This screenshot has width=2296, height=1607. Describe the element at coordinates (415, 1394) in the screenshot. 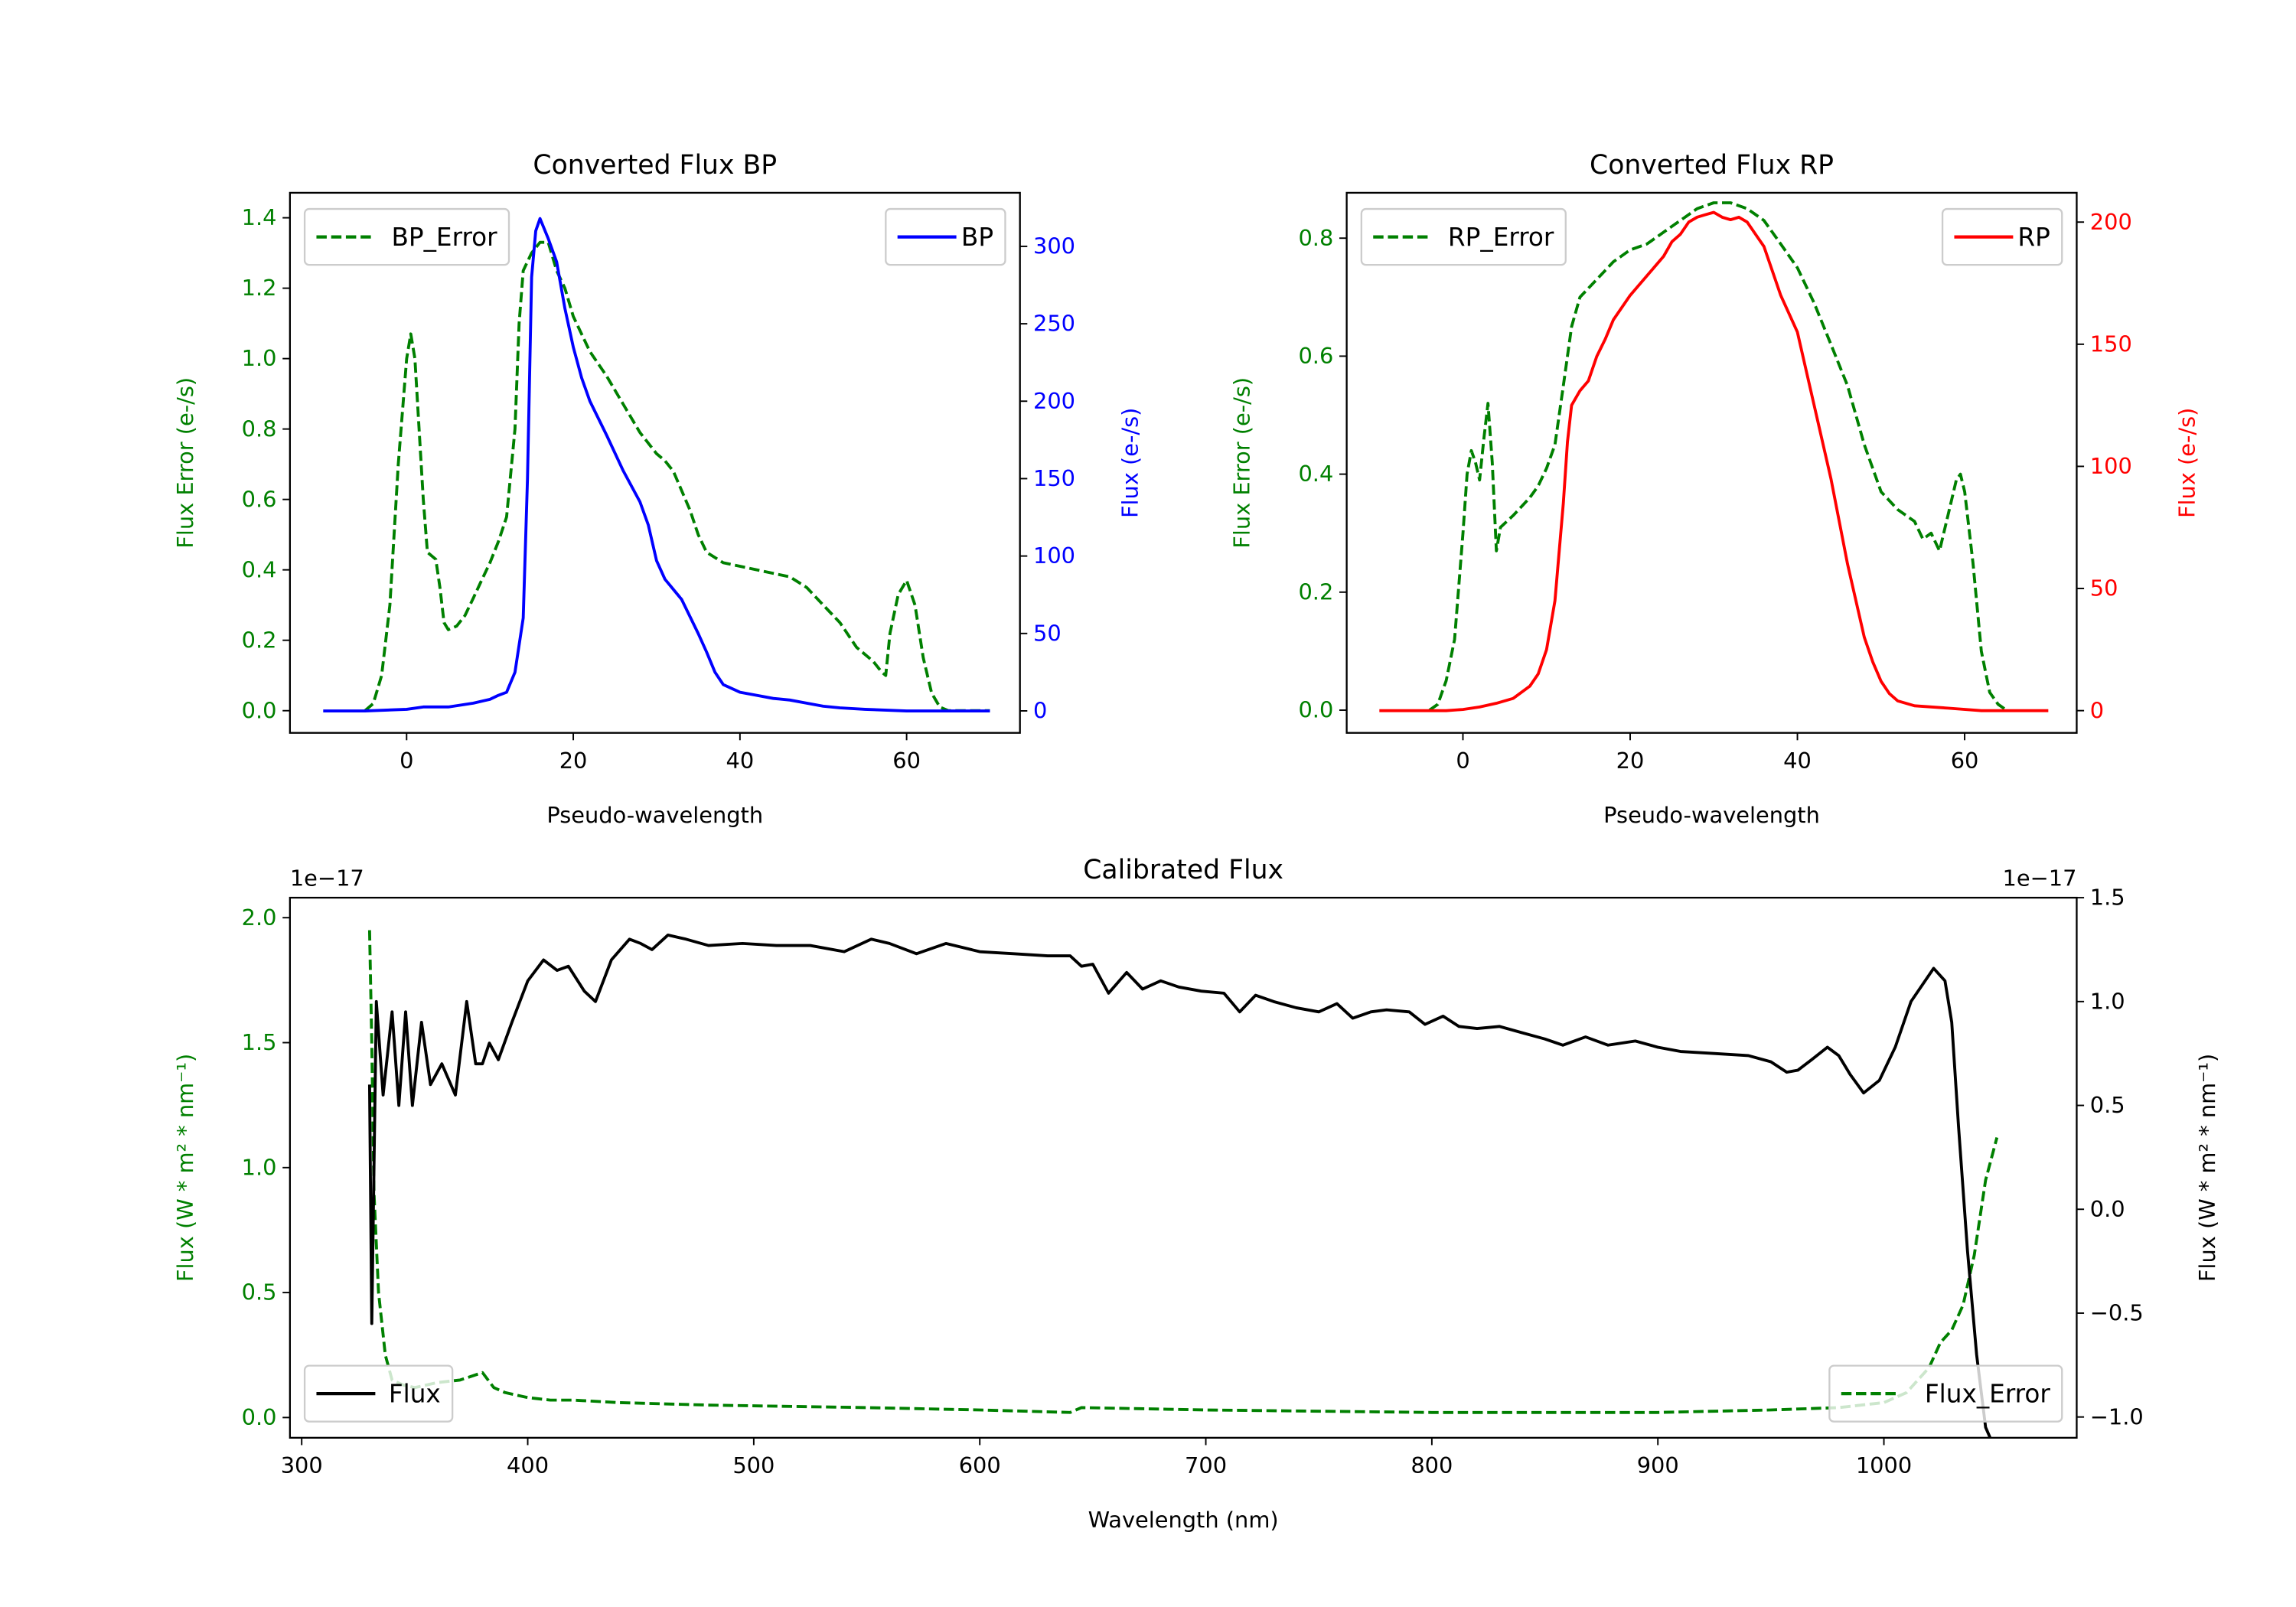

I see `legend-label: Flux` at that location.